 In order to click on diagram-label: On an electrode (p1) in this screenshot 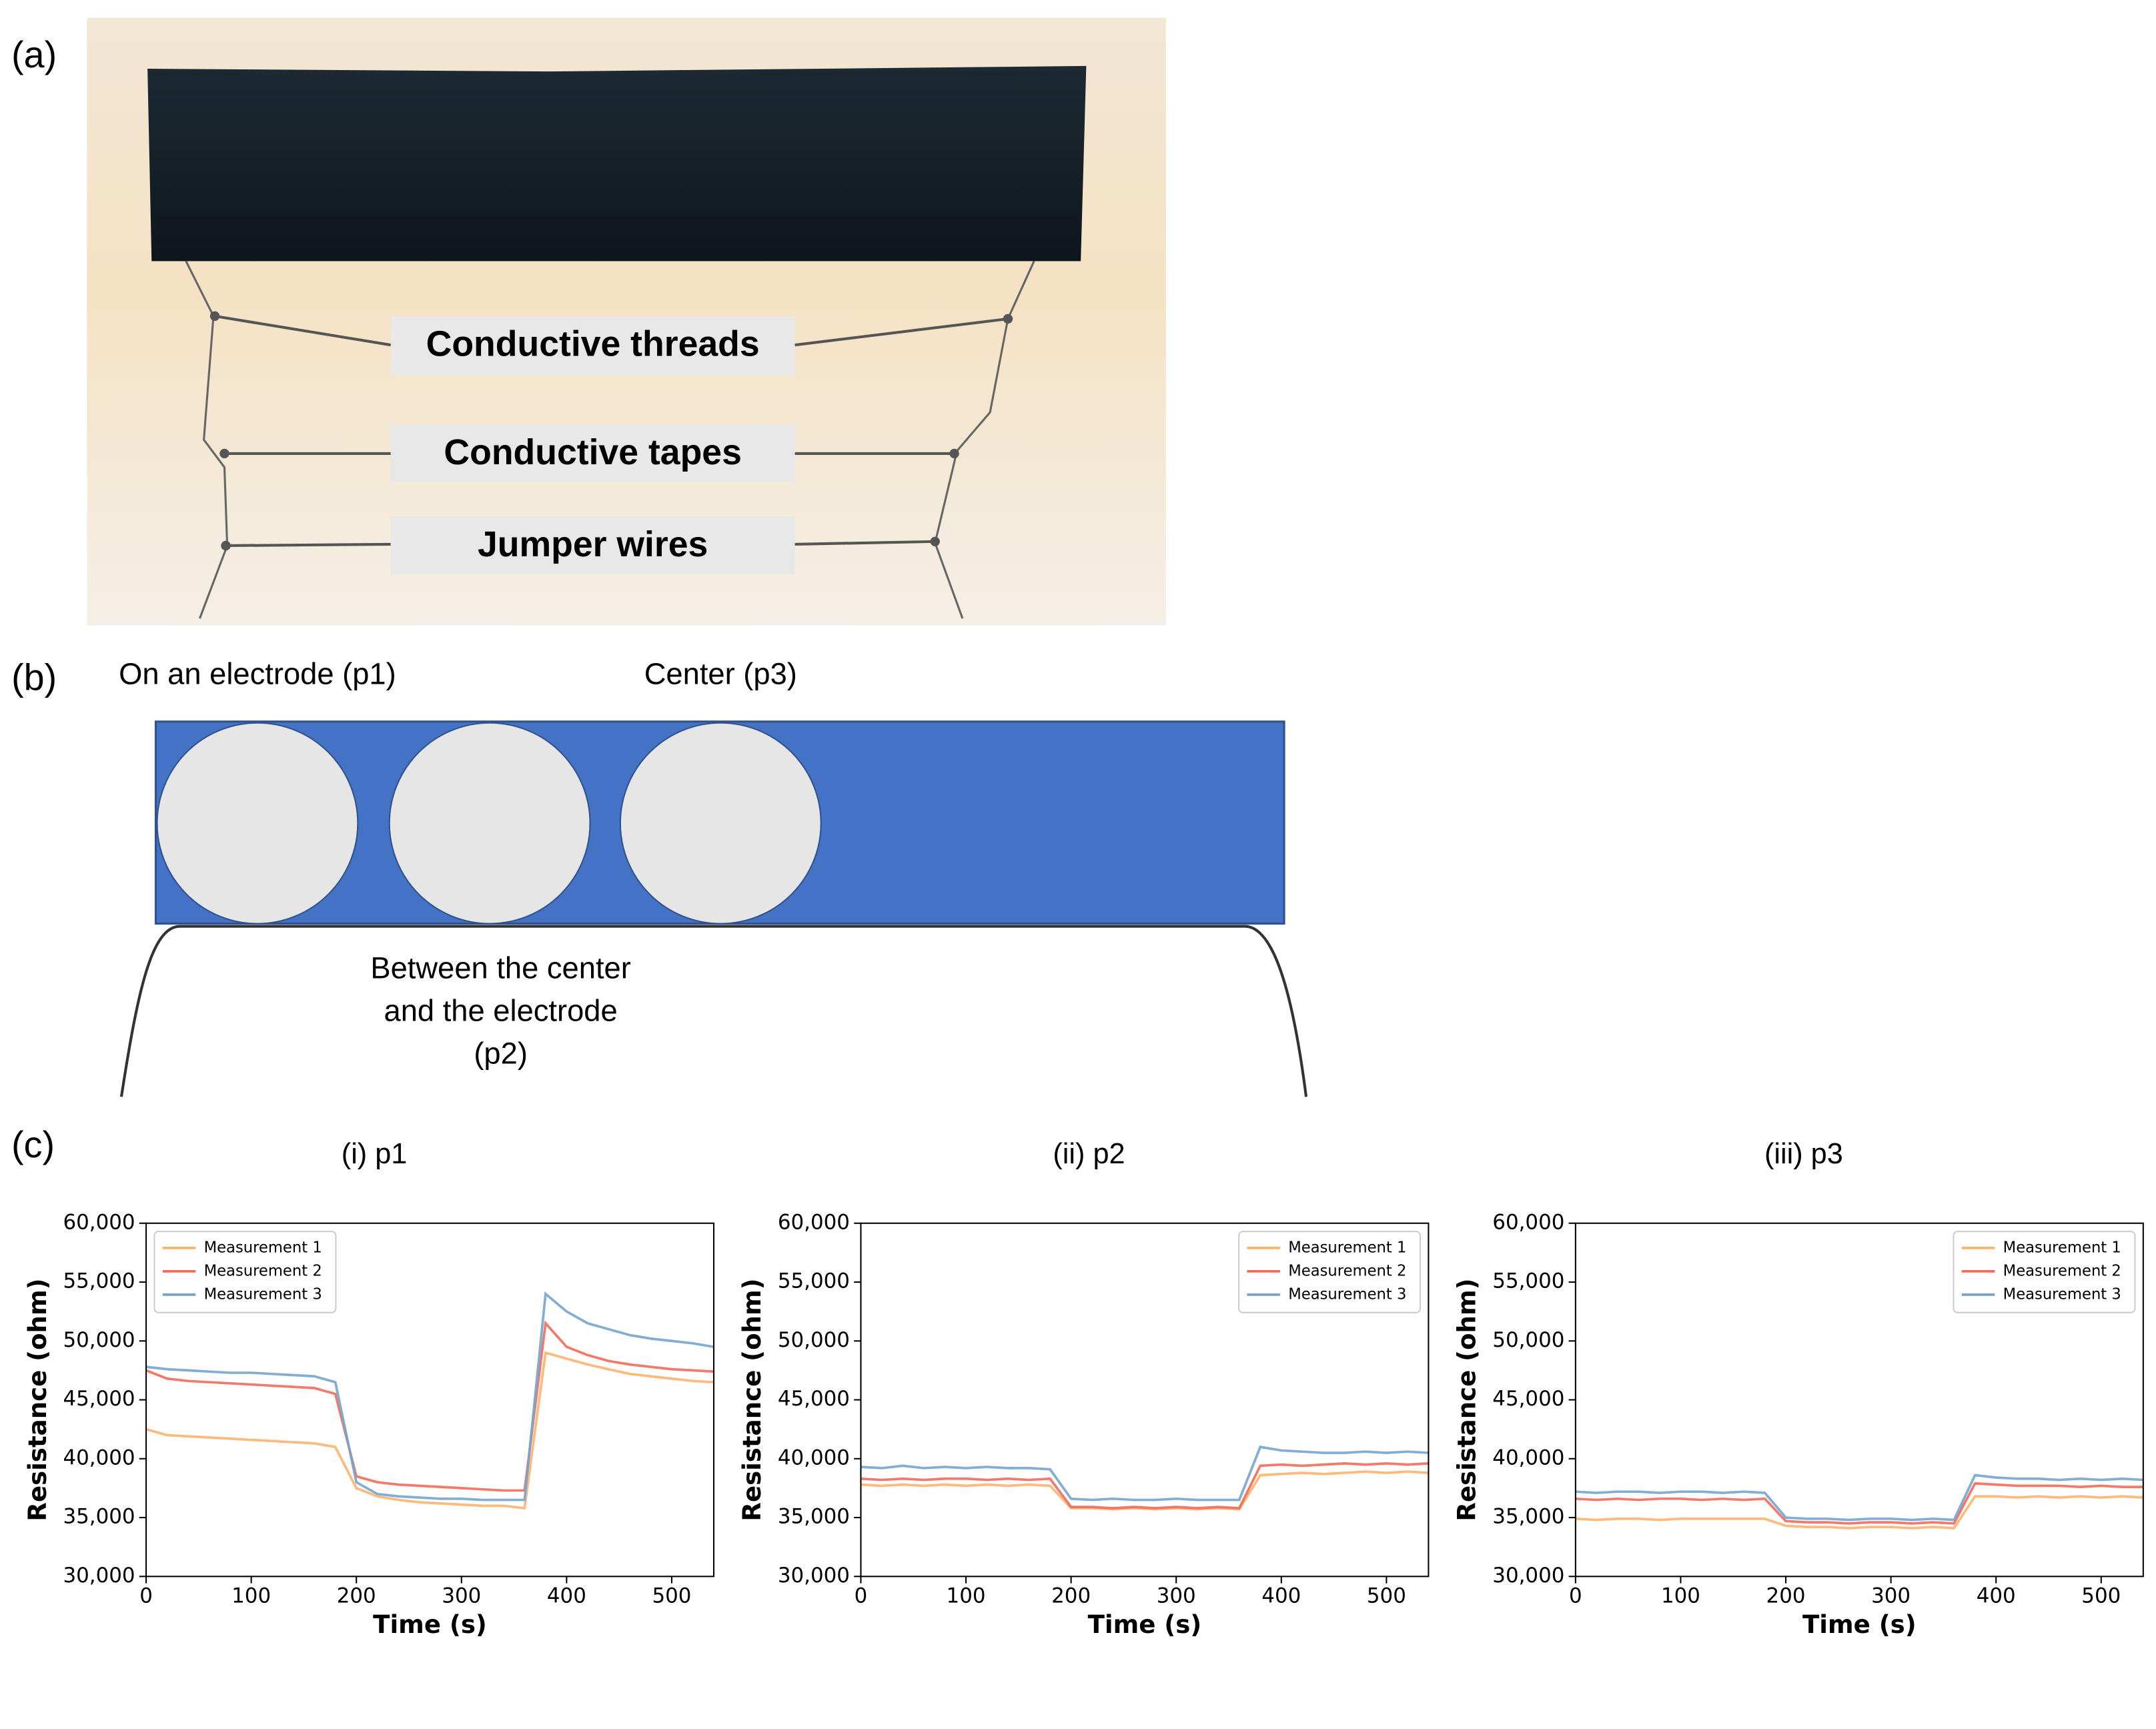, I will do `click(257, 674)`.